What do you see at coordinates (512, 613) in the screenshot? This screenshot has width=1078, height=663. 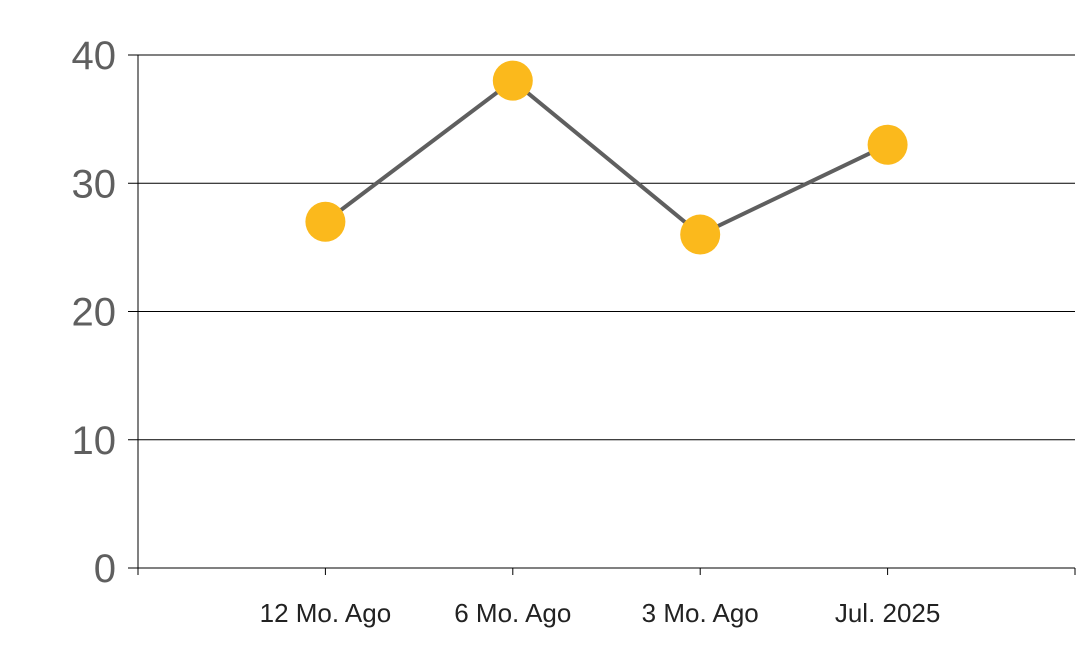 I see `x-tick-label-1: 6 Mo. Ago` at bounding box center [512, 613].